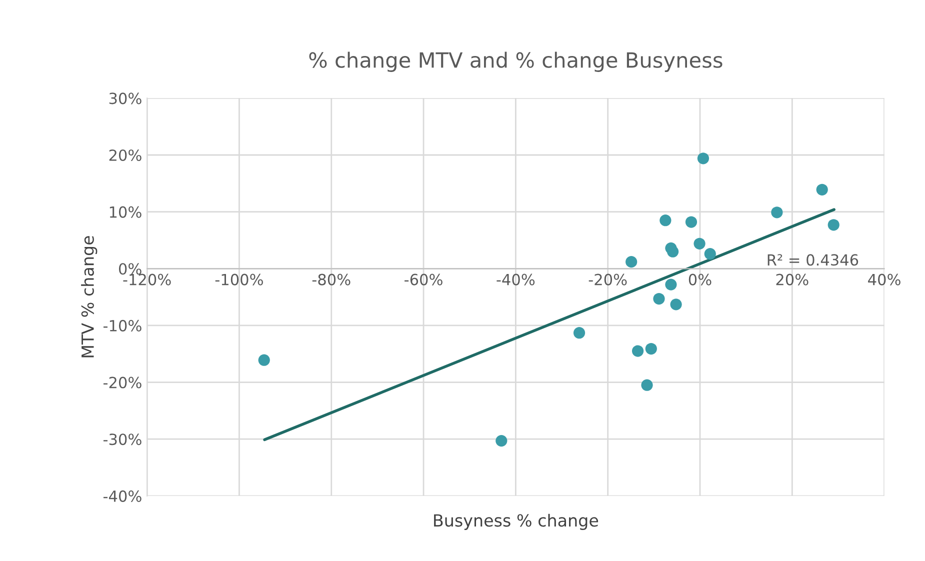 Image resolution: width=925 pixels, height=561 pixels. What do you see at coordinates (130, 269) in the screenshot?
I see `y-tick-label: 0%` at bounding box center [130, 269].